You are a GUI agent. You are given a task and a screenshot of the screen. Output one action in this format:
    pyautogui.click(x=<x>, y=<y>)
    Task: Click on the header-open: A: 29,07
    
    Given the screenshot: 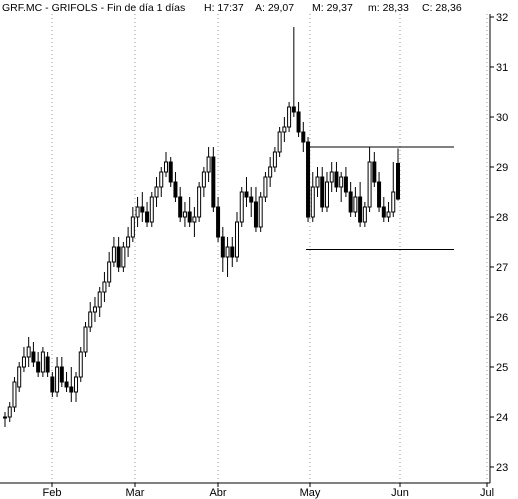 What is the action you would take?
    pyautogui.click(x=274, y=8)
    